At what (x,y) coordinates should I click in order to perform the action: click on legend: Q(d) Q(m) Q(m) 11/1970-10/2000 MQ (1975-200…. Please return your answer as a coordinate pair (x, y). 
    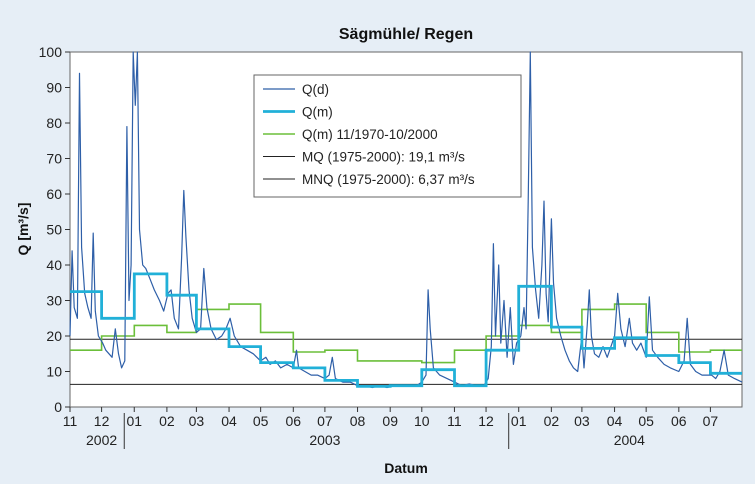
    Looking at the image, I should click on (387, 136).